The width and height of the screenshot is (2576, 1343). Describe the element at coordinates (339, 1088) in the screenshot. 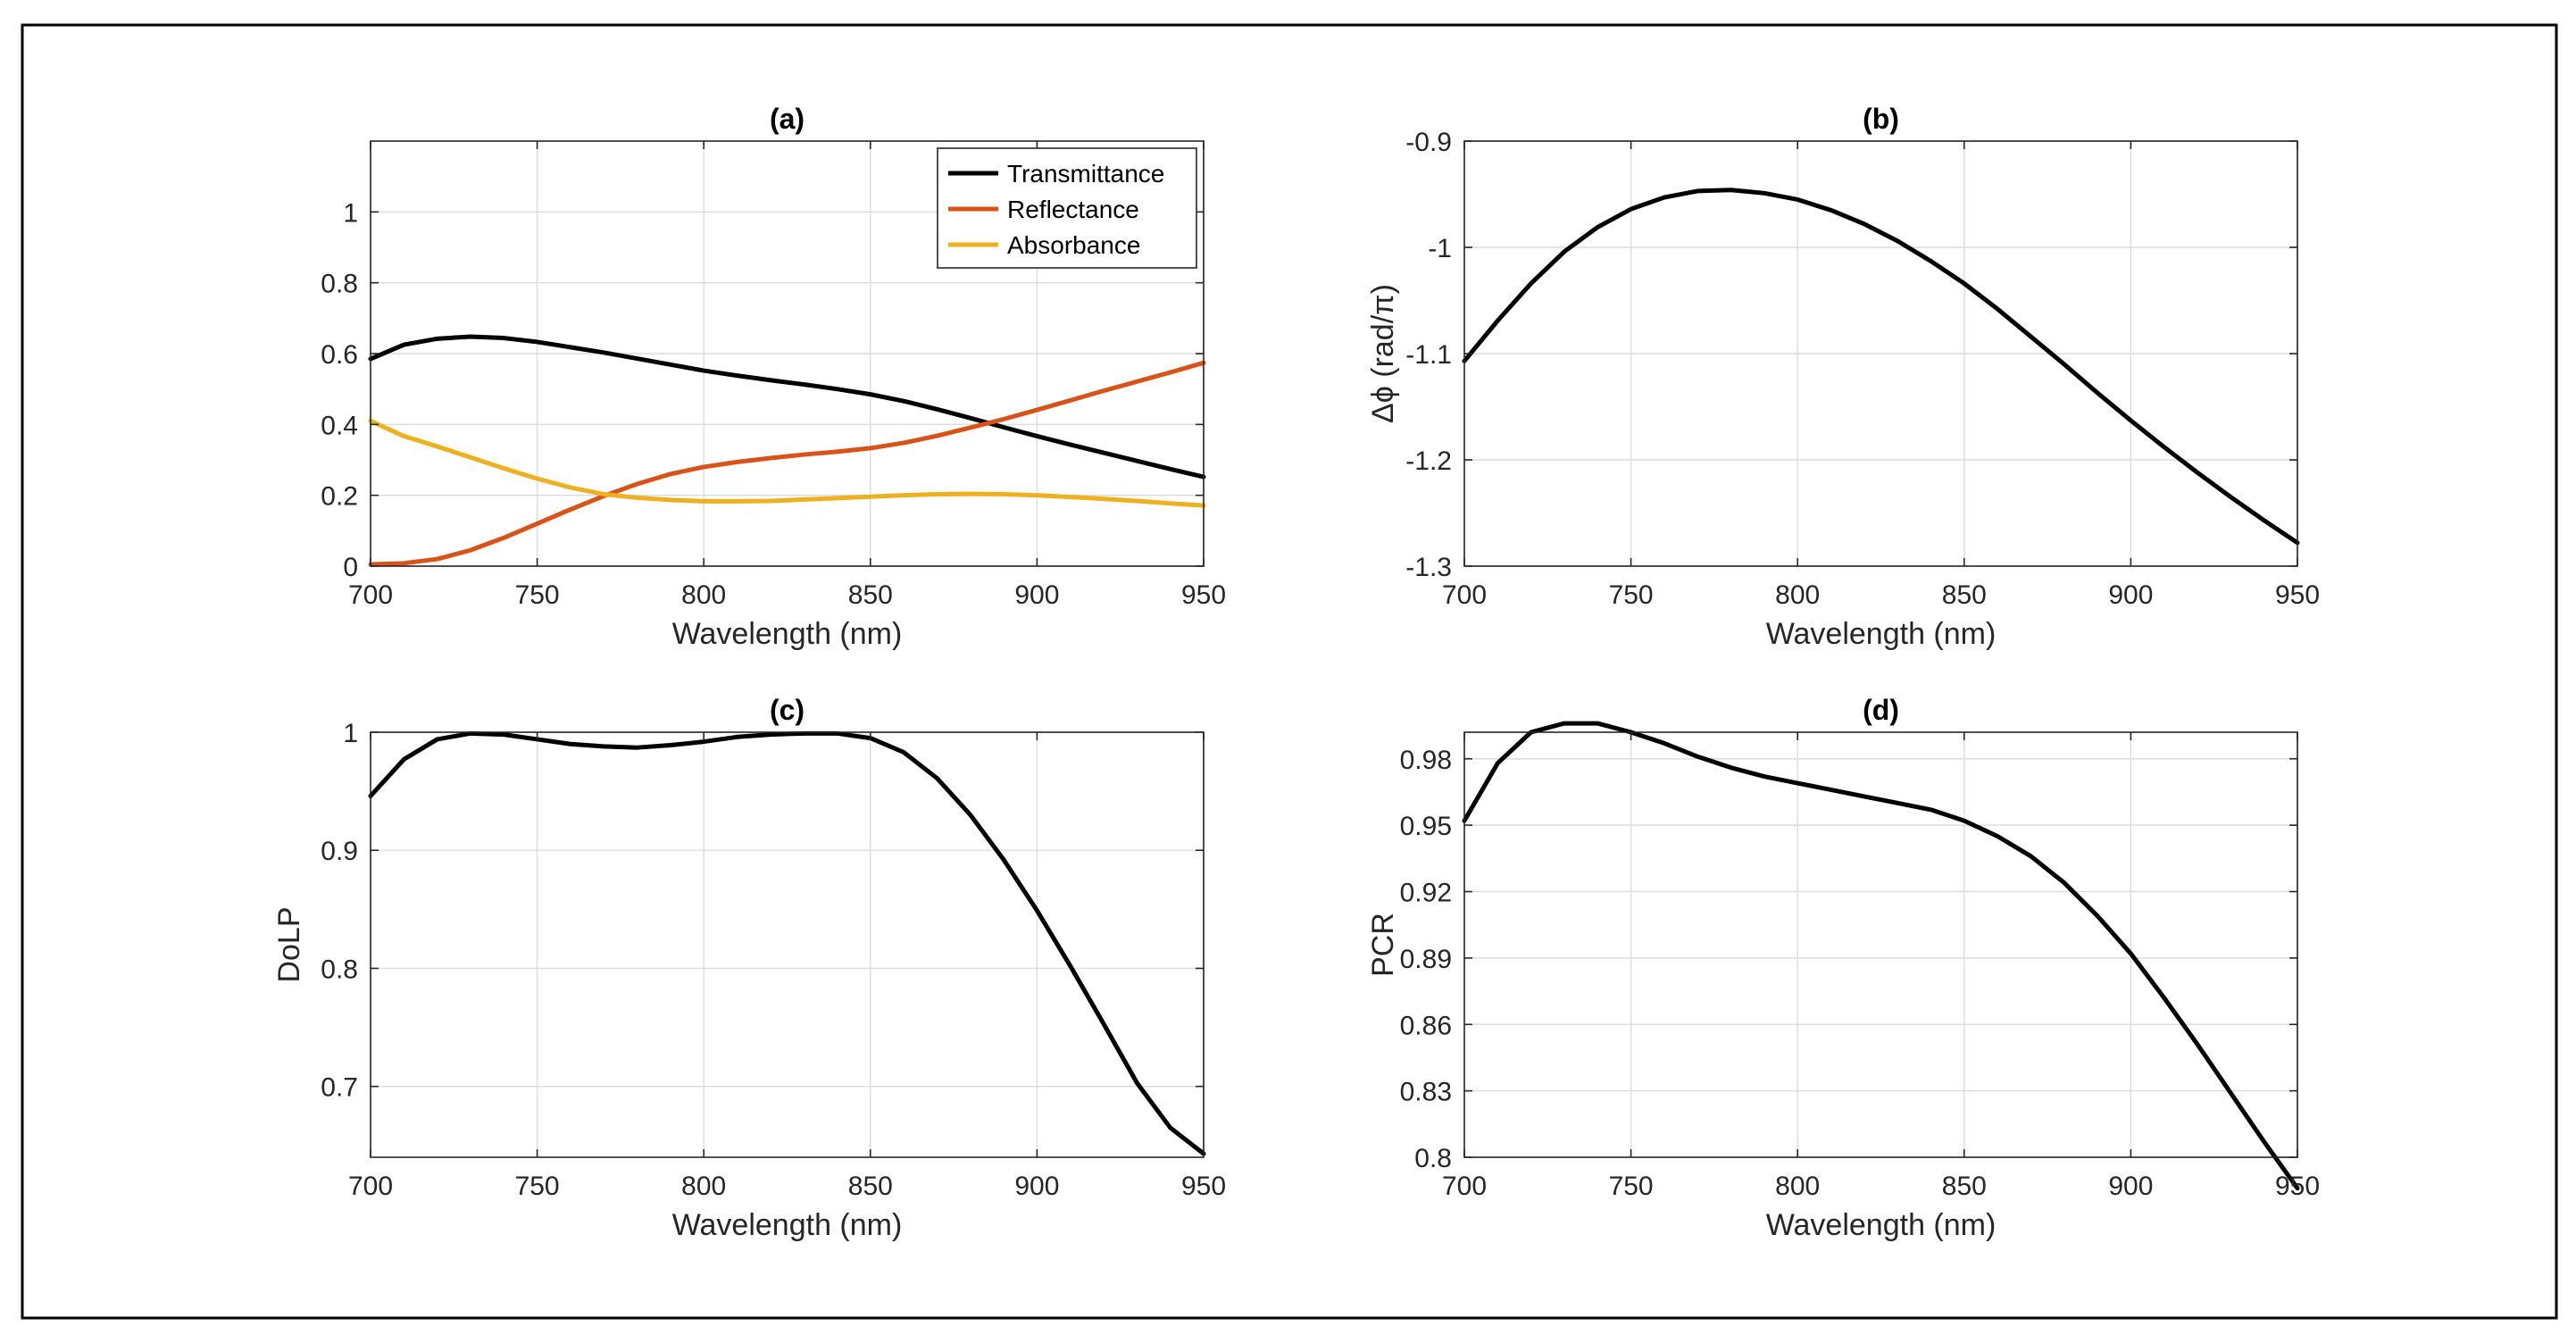

I see `chart-c-y-tick-label: 0.7` at that location.